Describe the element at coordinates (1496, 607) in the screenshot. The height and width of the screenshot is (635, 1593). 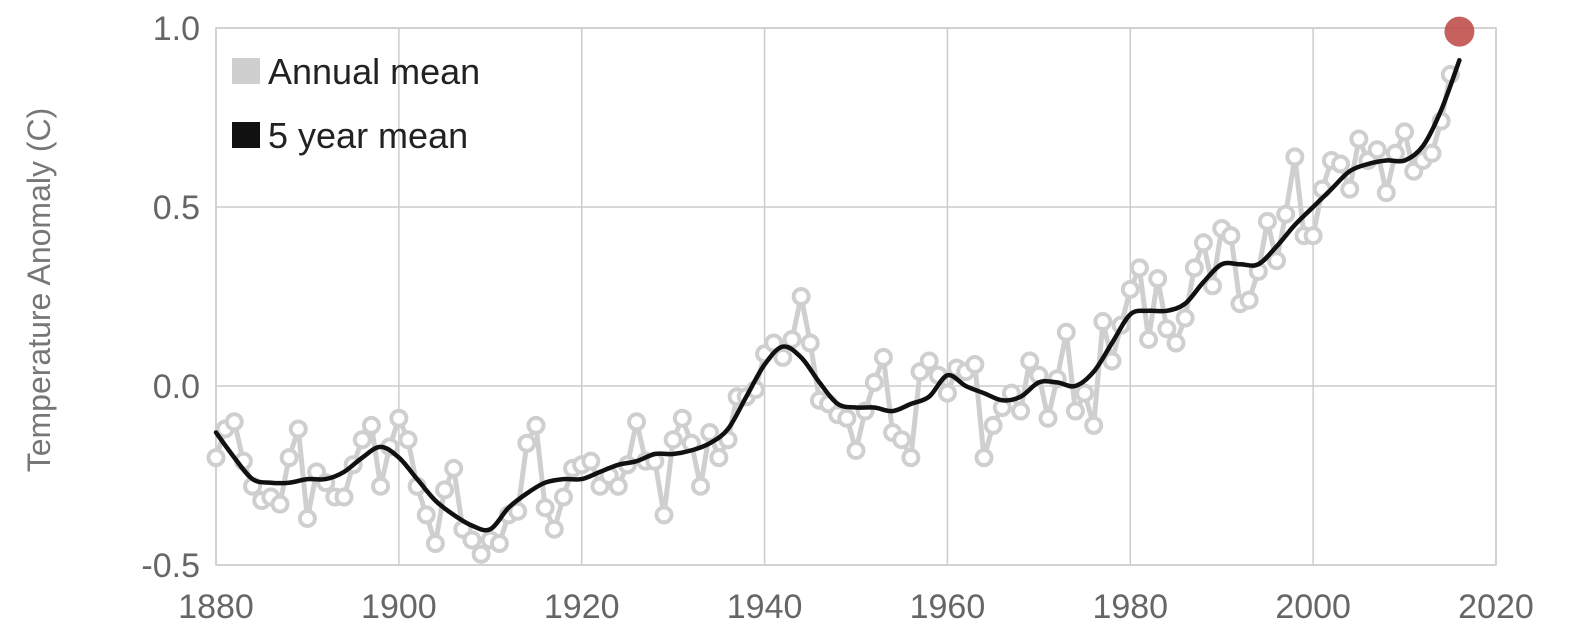
I see `x-tick-label-2020: 2020` at that location.